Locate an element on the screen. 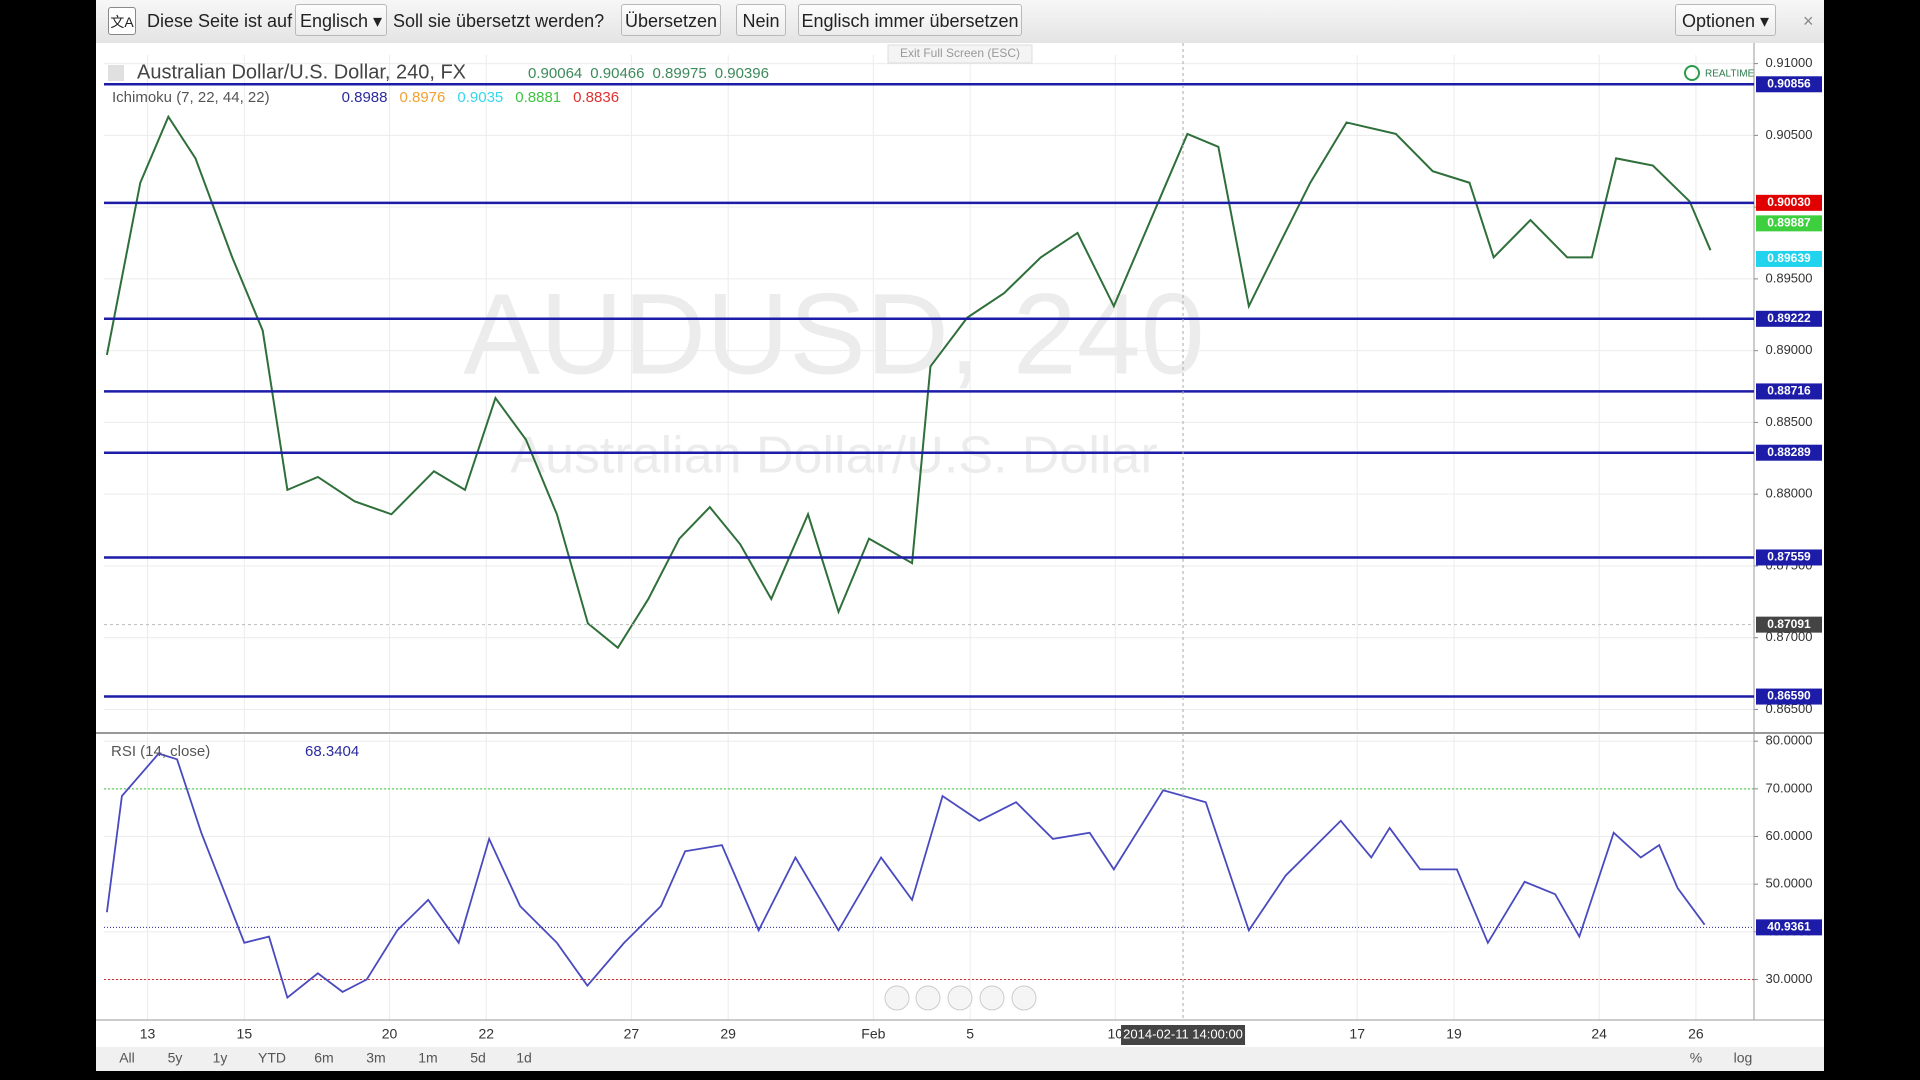 This screenshot has height=1080, width=1920. indicator-value: 0.8881 is located at coordinates (538, 97).